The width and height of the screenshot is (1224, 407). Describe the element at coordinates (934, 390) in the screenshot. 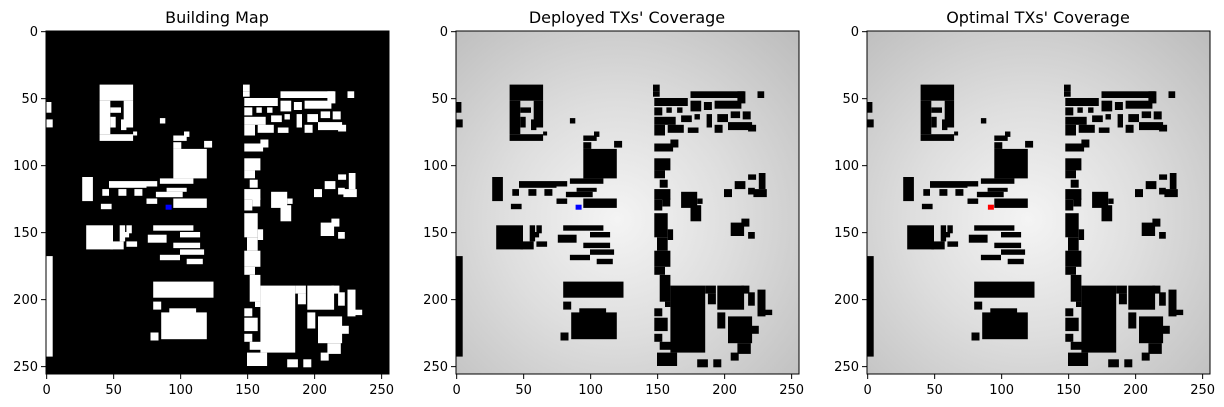

I see `x-tick-label: 50` at that location.